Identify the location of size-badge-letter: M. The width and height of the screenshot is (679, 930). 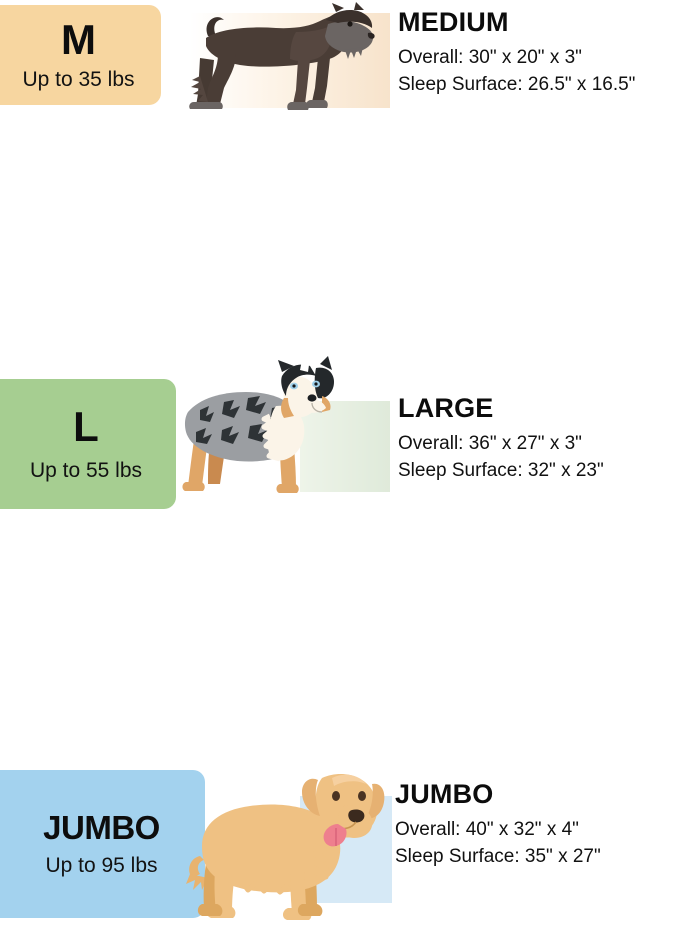
(78, 39).